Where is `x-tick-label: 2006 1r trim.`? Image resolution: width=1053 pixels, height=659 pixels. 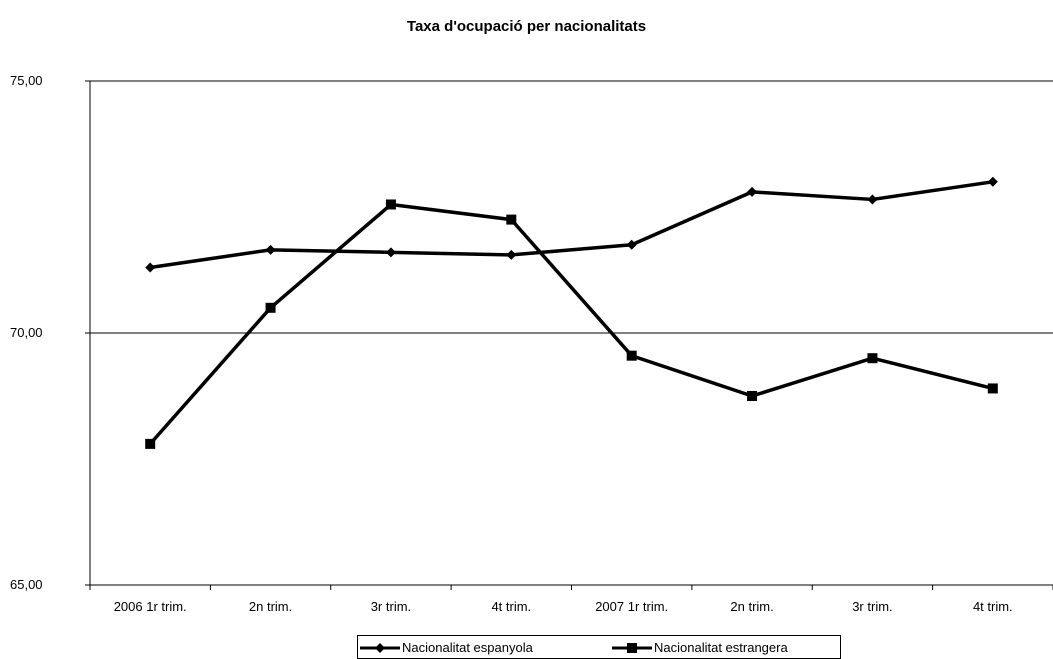 x-tick-label: 2006 1r trim. is located at coordinates (150, 606).